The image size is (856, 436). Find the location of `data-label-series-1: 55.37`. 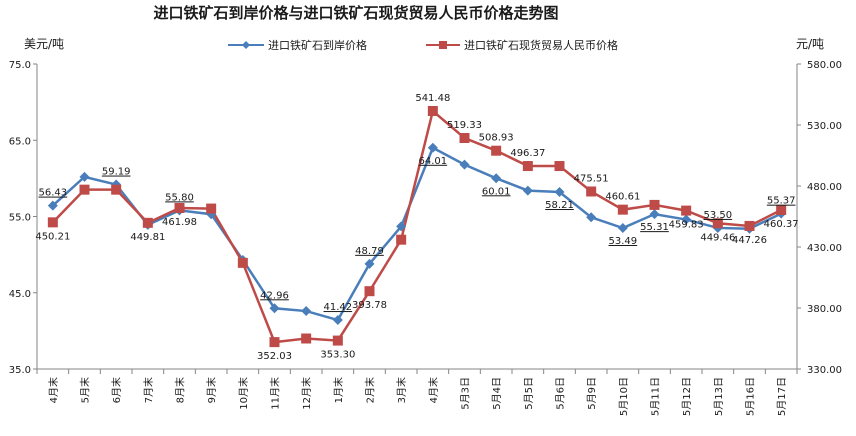

data-label-series-1: 55.37 is located at coordinates (781, 201).